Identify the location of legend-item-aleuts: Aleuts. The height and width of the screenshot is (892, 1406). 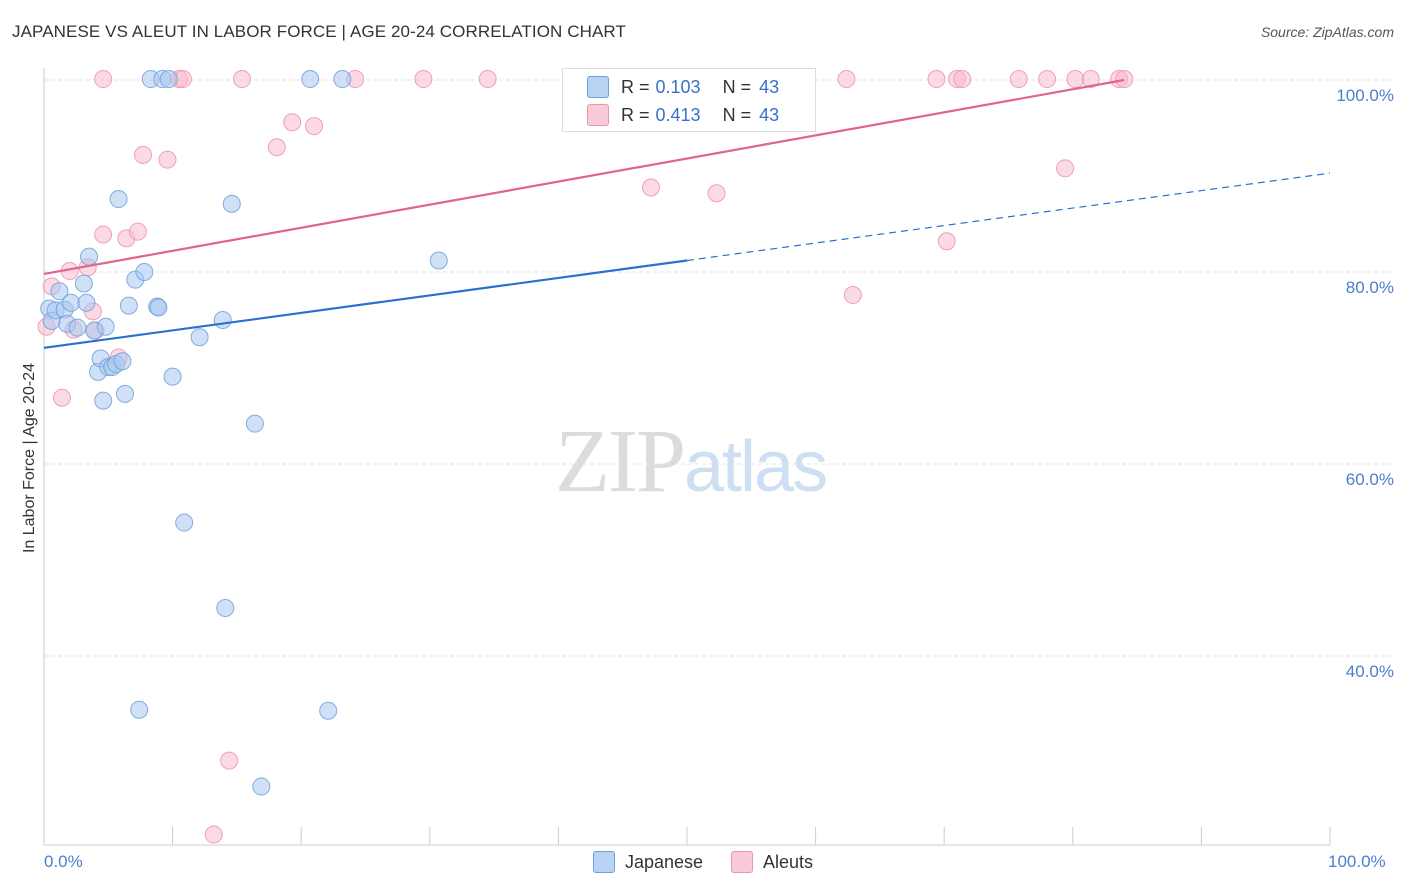
(772, 862).